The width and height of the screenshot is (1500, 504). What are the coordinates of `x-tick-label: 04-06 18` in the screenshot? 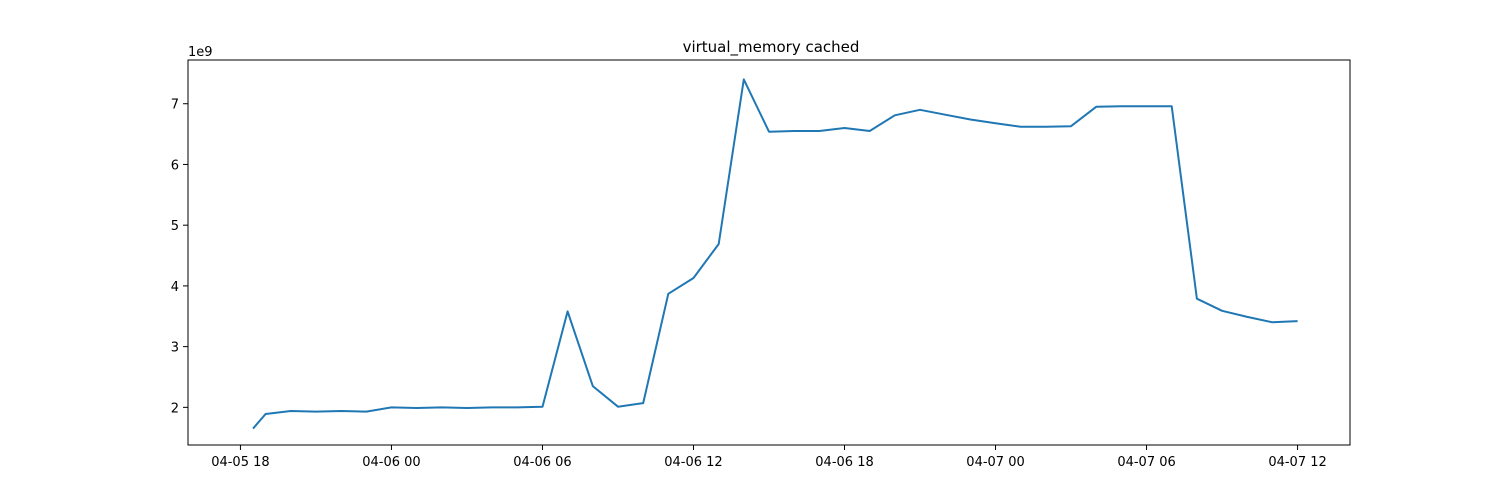 It's located at (844, 462).